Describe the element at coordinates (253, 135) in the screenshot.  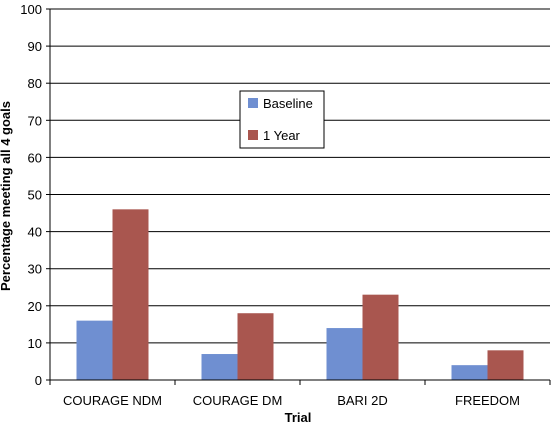
I see `legend-swatch-1-year` at that location.